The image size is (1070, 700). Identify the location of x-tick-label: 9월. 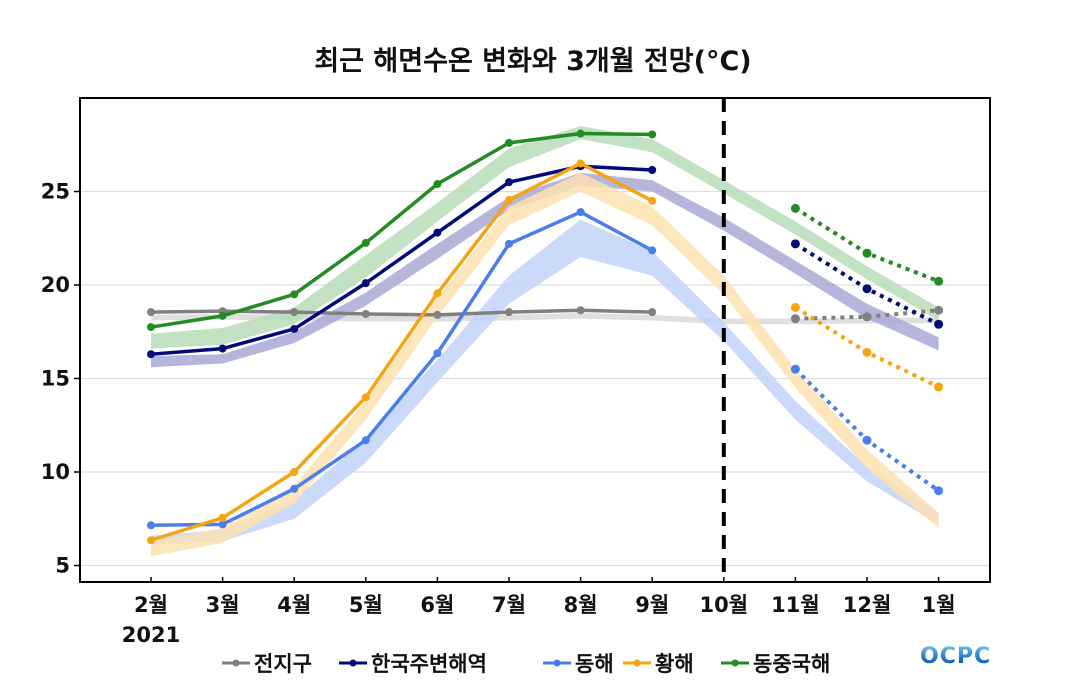
(652, 605).